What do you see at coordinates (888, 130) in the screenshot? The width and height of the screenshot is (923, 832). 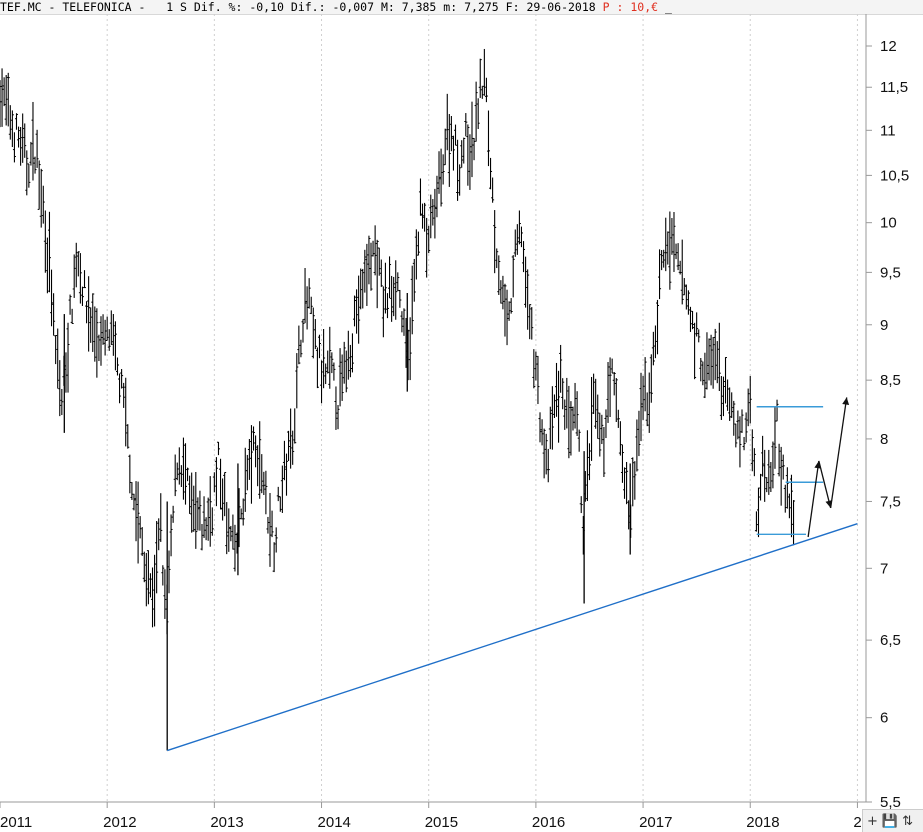 I see `y-tick-label: 11` at bounding box center [888, 130].